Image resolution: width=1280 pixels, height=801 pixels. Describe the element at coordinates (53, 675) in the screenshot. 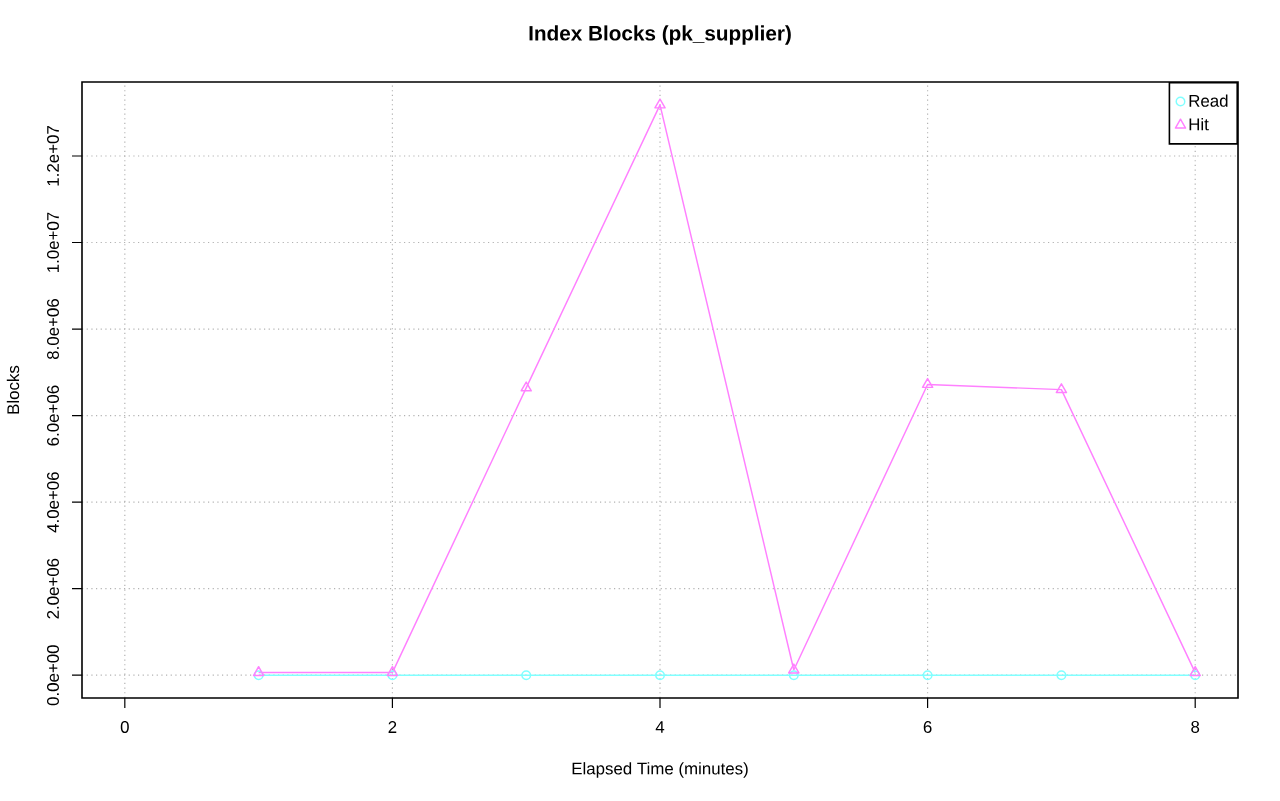

I see `y-tick-label: 0.0e+00` at that location.